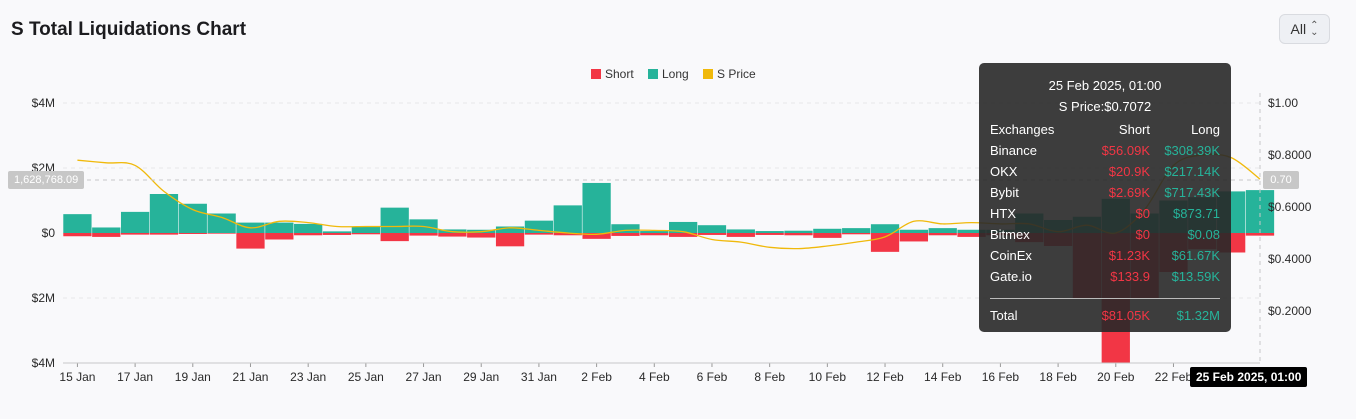  Describe the element at coordinates (1105, 106) in the screenshot. I see `tooltip-price: S Price:$0.7072` at that location.